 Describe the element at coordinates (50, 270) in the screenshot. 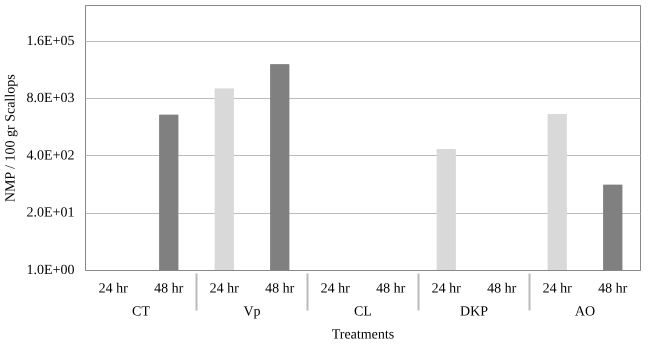

I see `y-tick-label: 1.0E+00` at that location.